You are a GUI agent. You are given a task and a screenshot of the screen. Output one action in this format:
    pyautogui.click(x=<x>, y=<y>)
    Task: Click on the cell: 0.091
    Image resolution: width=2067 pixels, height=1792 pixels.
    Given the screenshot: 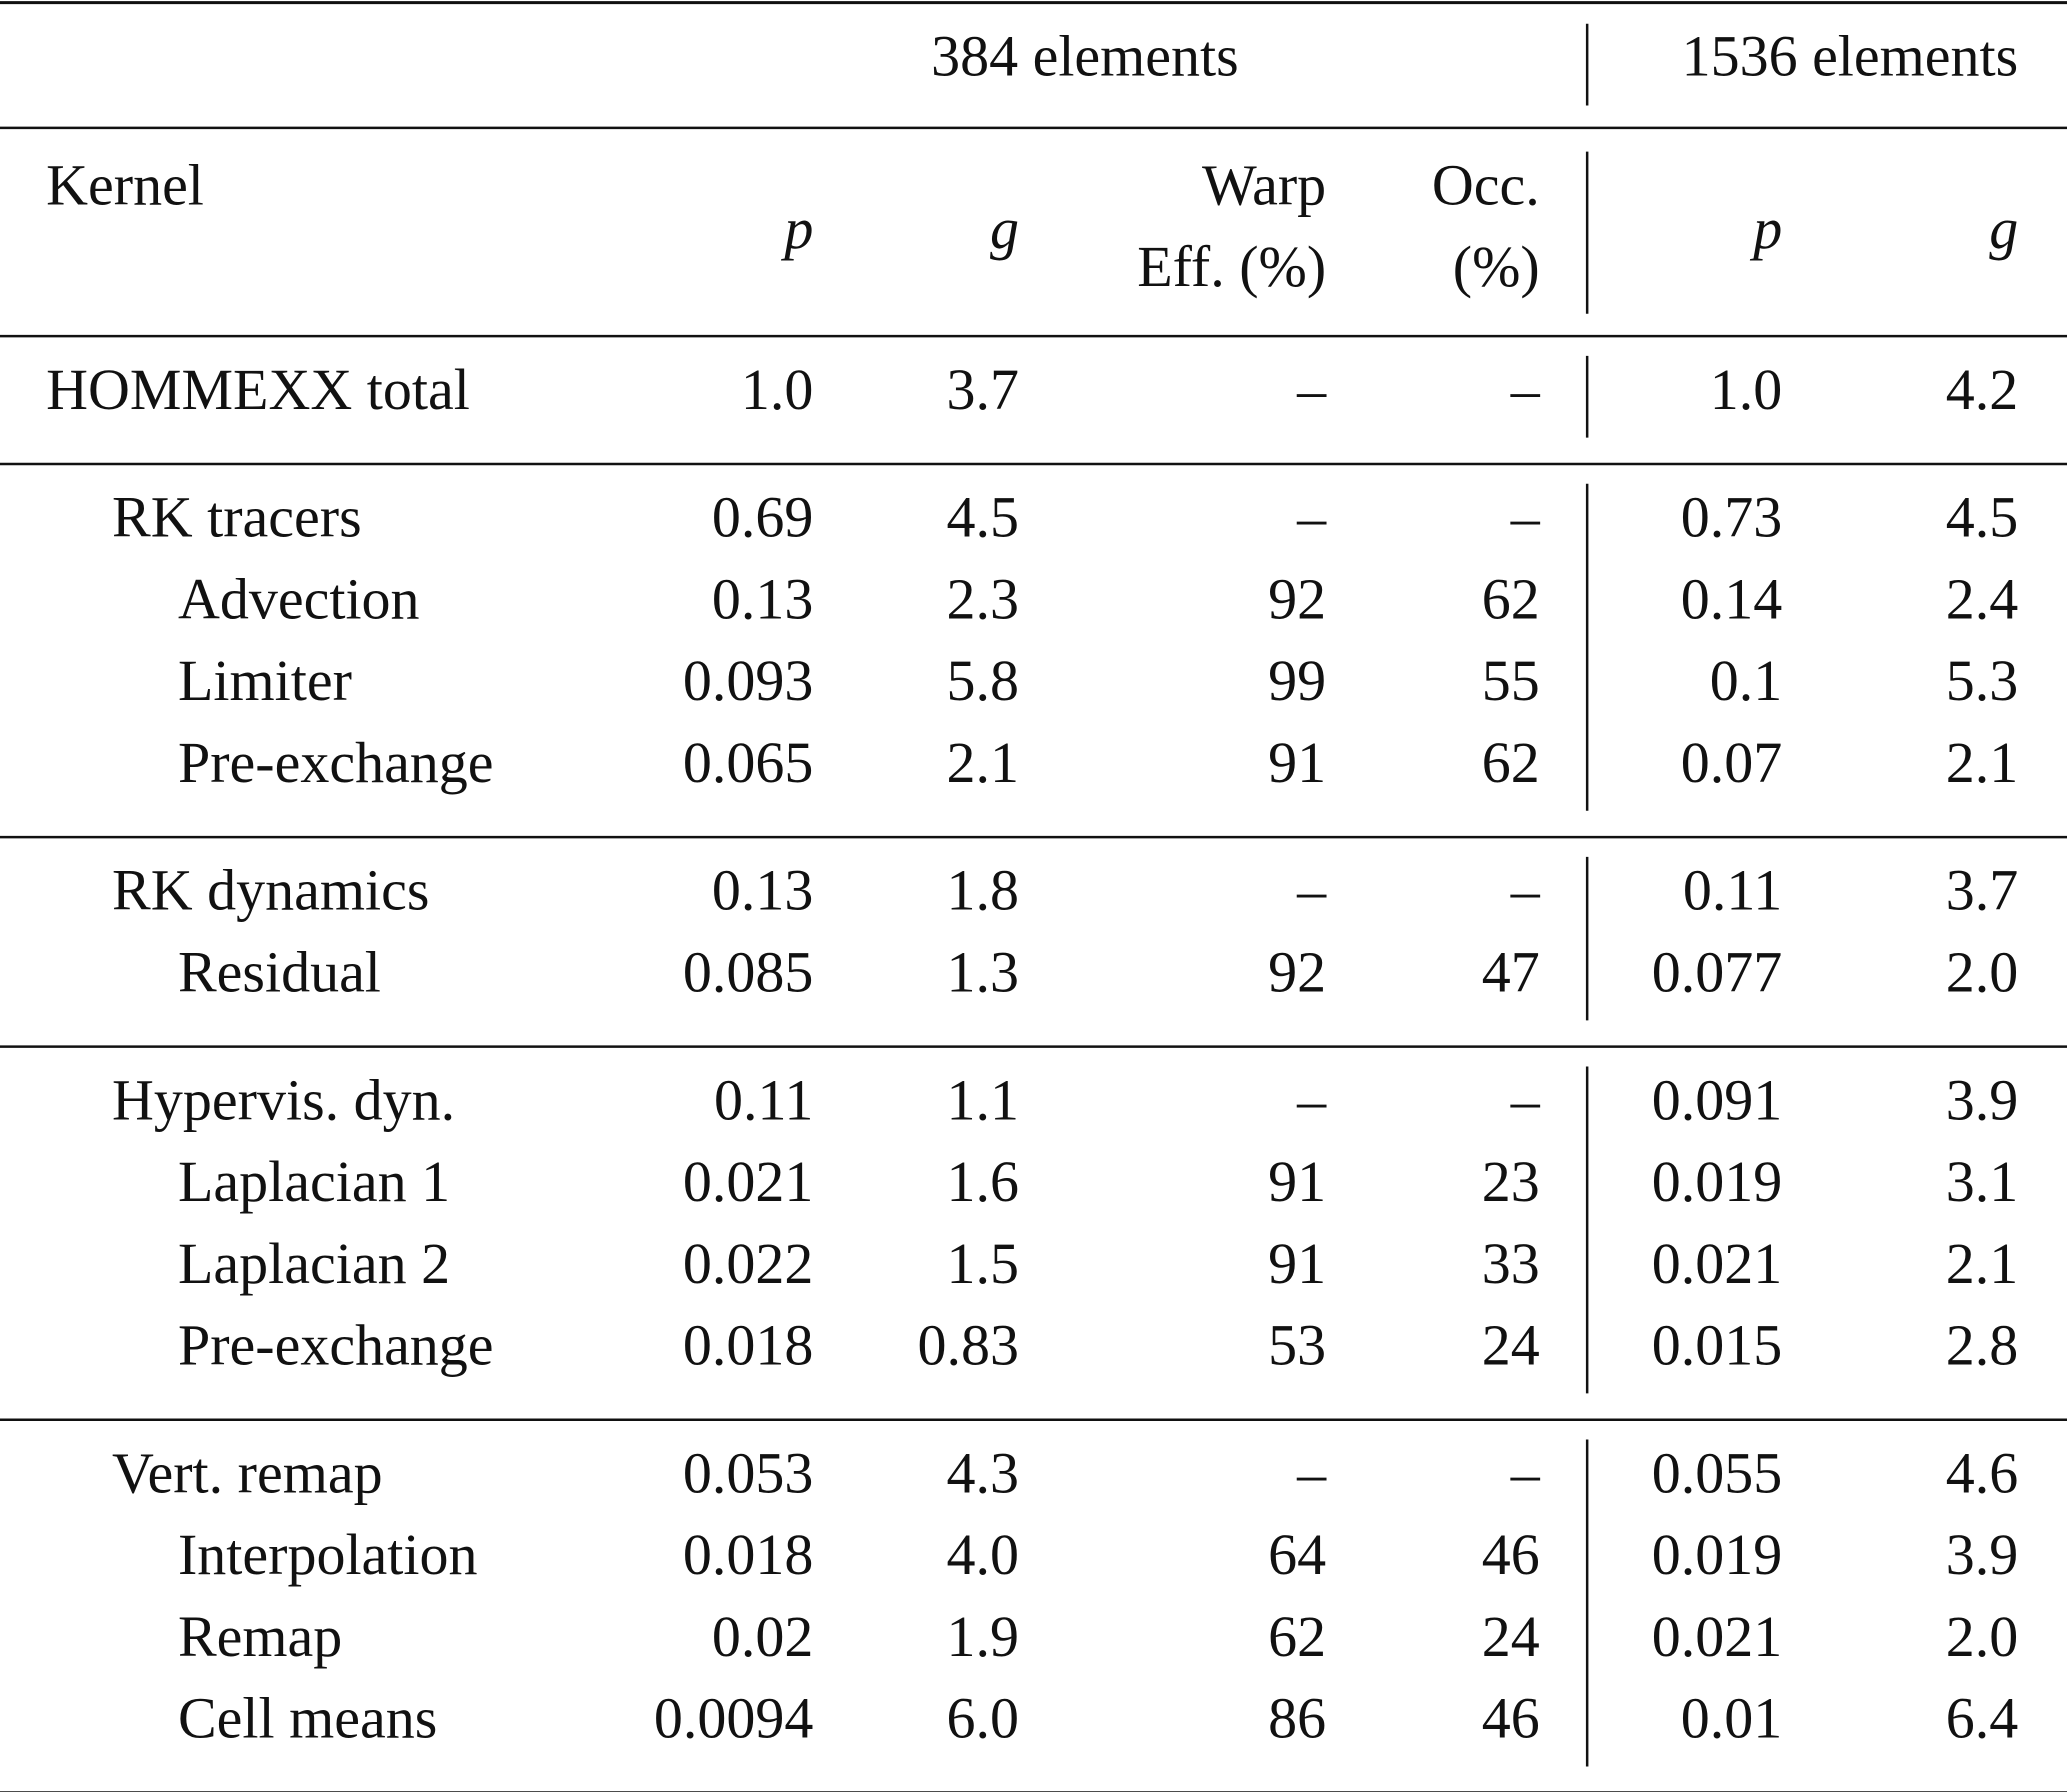 What is the action you would take?
    pyautogui.click(x=1717, y=1099)
    